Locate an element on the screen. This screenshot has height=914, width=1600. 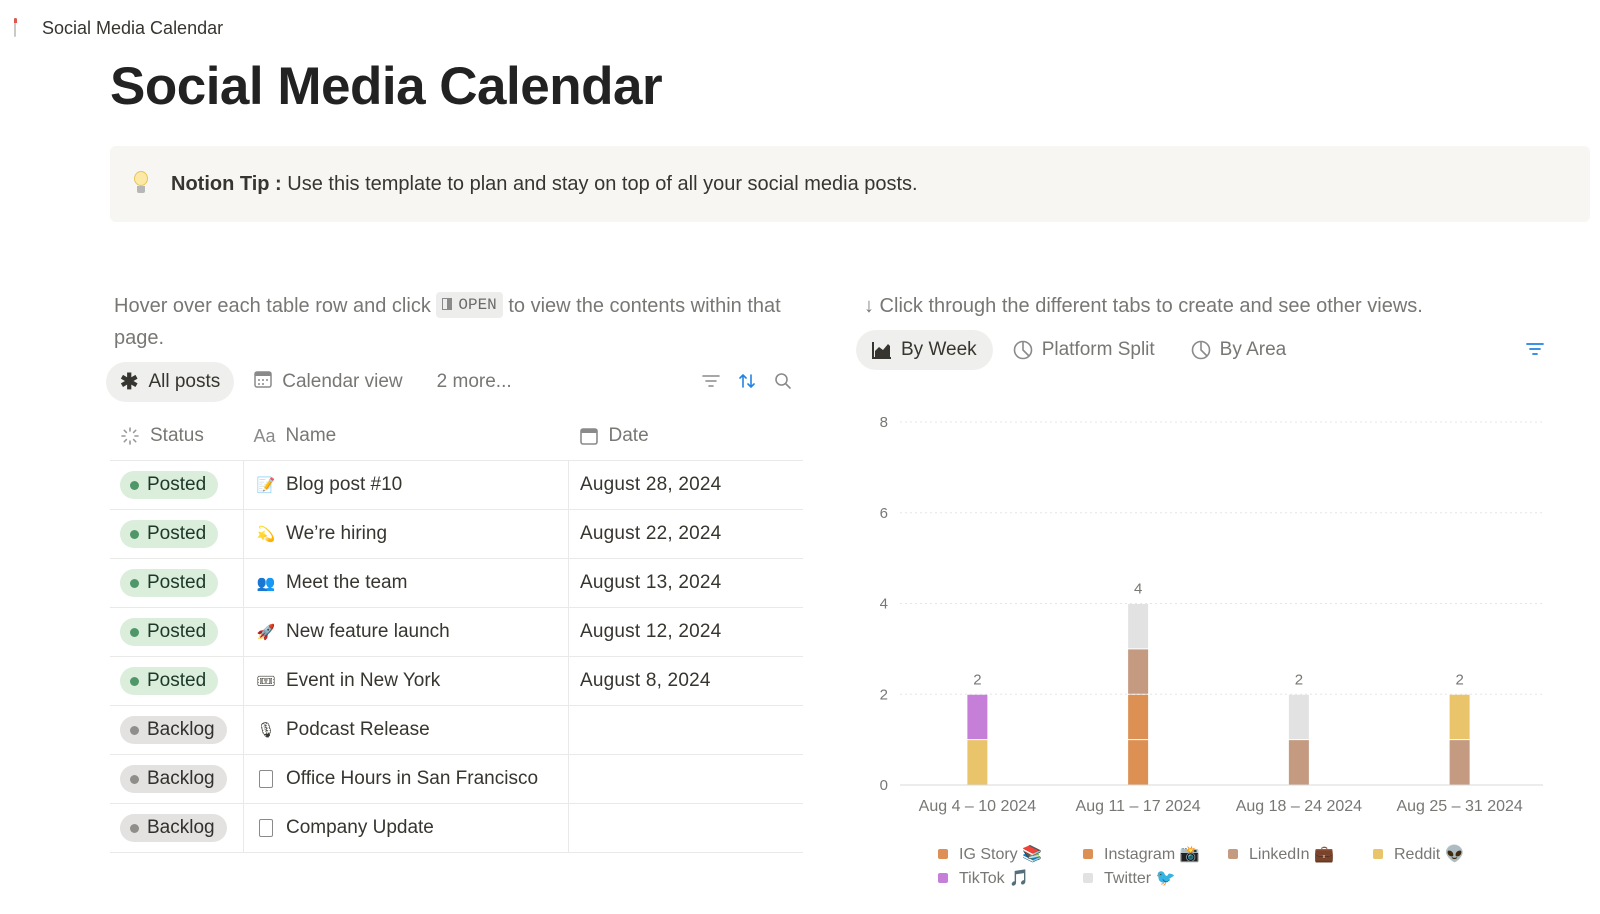
column-date: Date is located at coordinates (685, 436).